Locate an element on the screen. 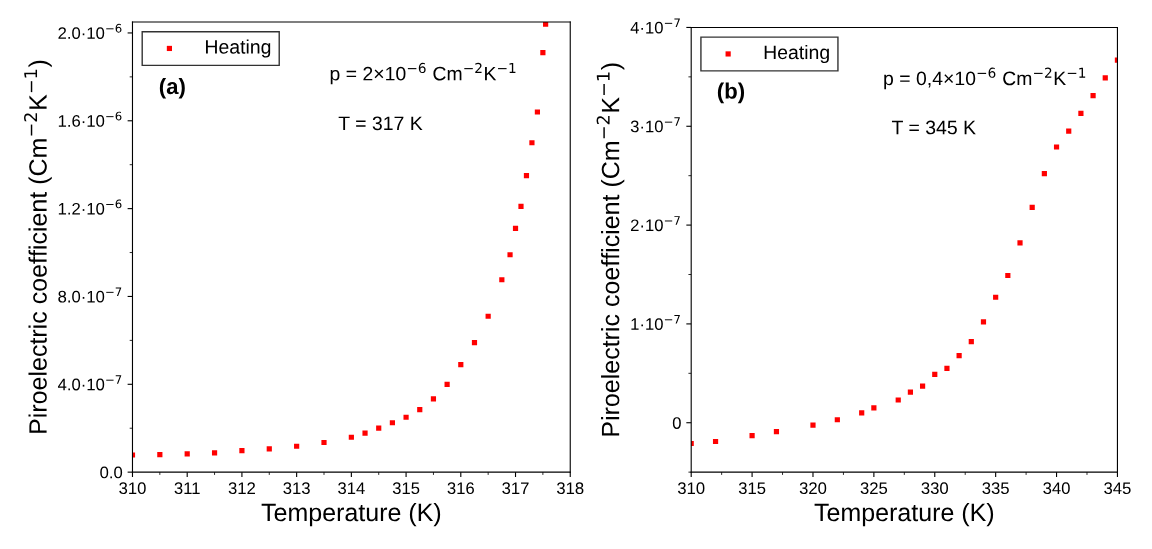 This screenshot has height=549, width=1152. annotation: T = 345 K is located at coordinates (933, 127).